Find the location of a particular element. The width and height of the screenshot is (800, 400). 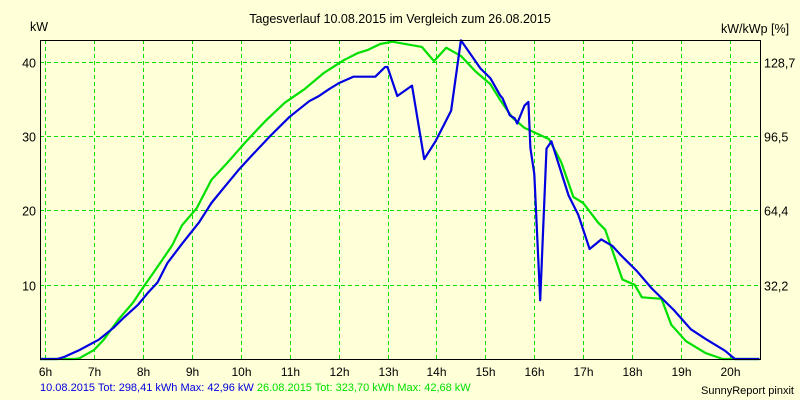

x-tick-label: 18h is located at coordinates (632, 372).